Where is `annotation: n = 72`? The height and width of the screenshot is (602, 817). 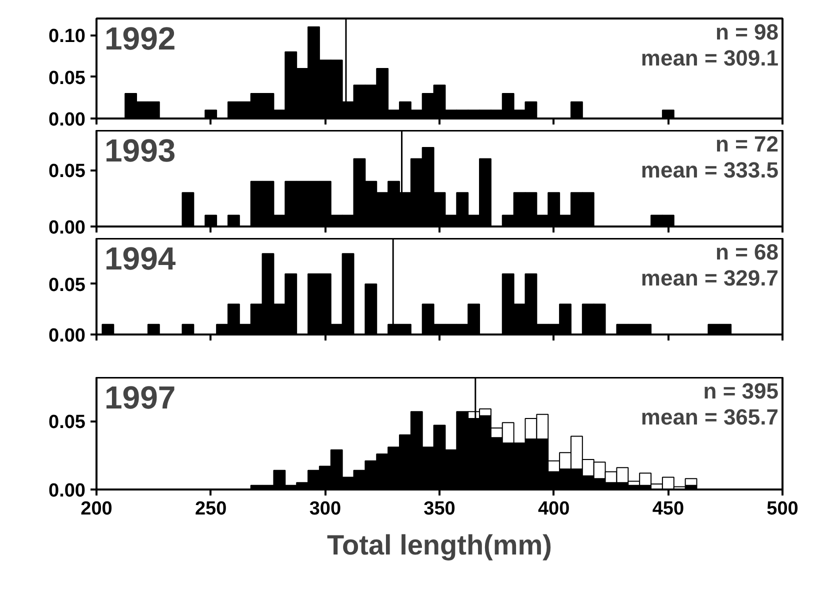
annotation: n = 72 is located at coordinates (747, 144).